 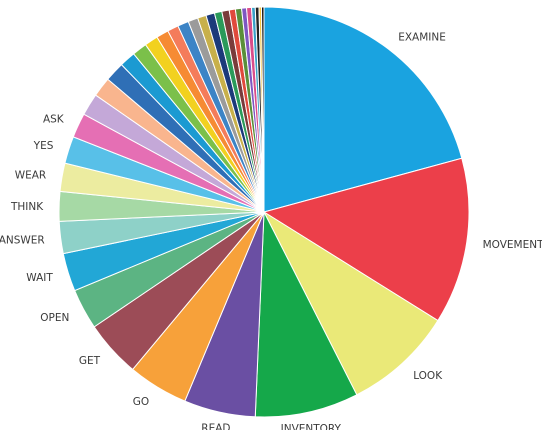 What do you see at coordinates (311, 426) in the screenshot?
I see `slice-label-inventory: INVENTORY` at bounding box center [311, 426].